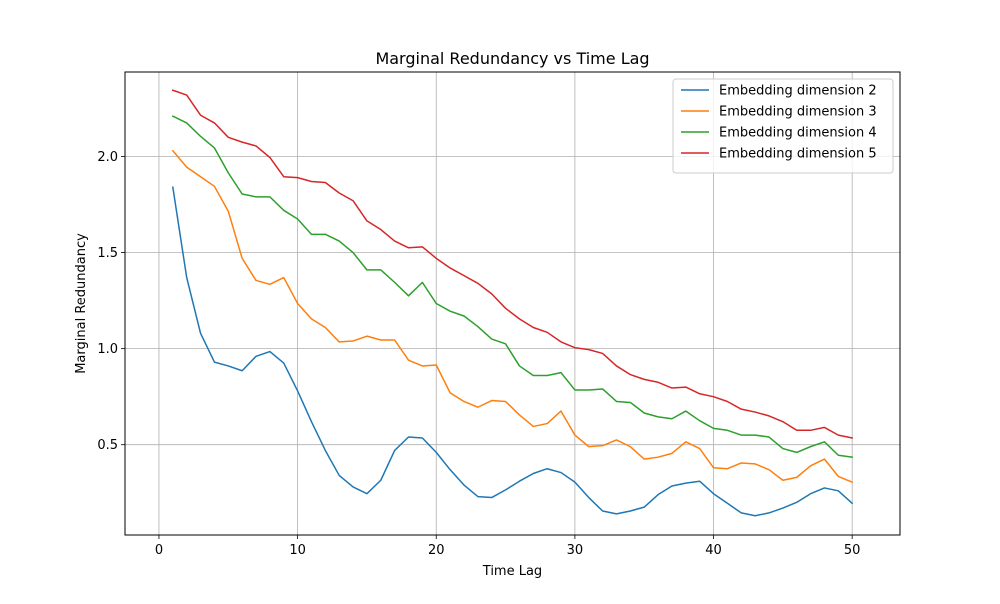 The height and width of the screenshot is (604, 1000). I want to click on legend-label-2: Embedding dimension 3, so click(798, 112).